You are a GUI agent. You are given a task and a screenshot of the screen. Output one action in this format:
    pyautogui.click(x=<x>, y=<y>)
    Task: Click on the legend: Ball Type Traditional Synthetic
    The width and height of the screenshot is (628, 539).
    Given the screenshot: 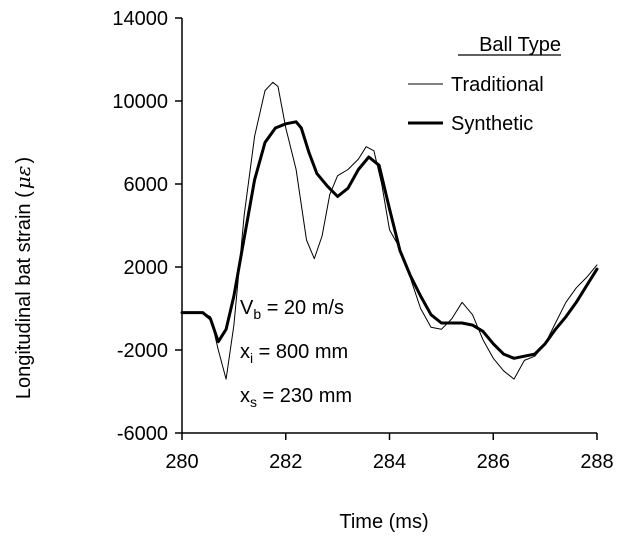 What is the action you would take?
    pyautogui.click(x=484, y=84)
    